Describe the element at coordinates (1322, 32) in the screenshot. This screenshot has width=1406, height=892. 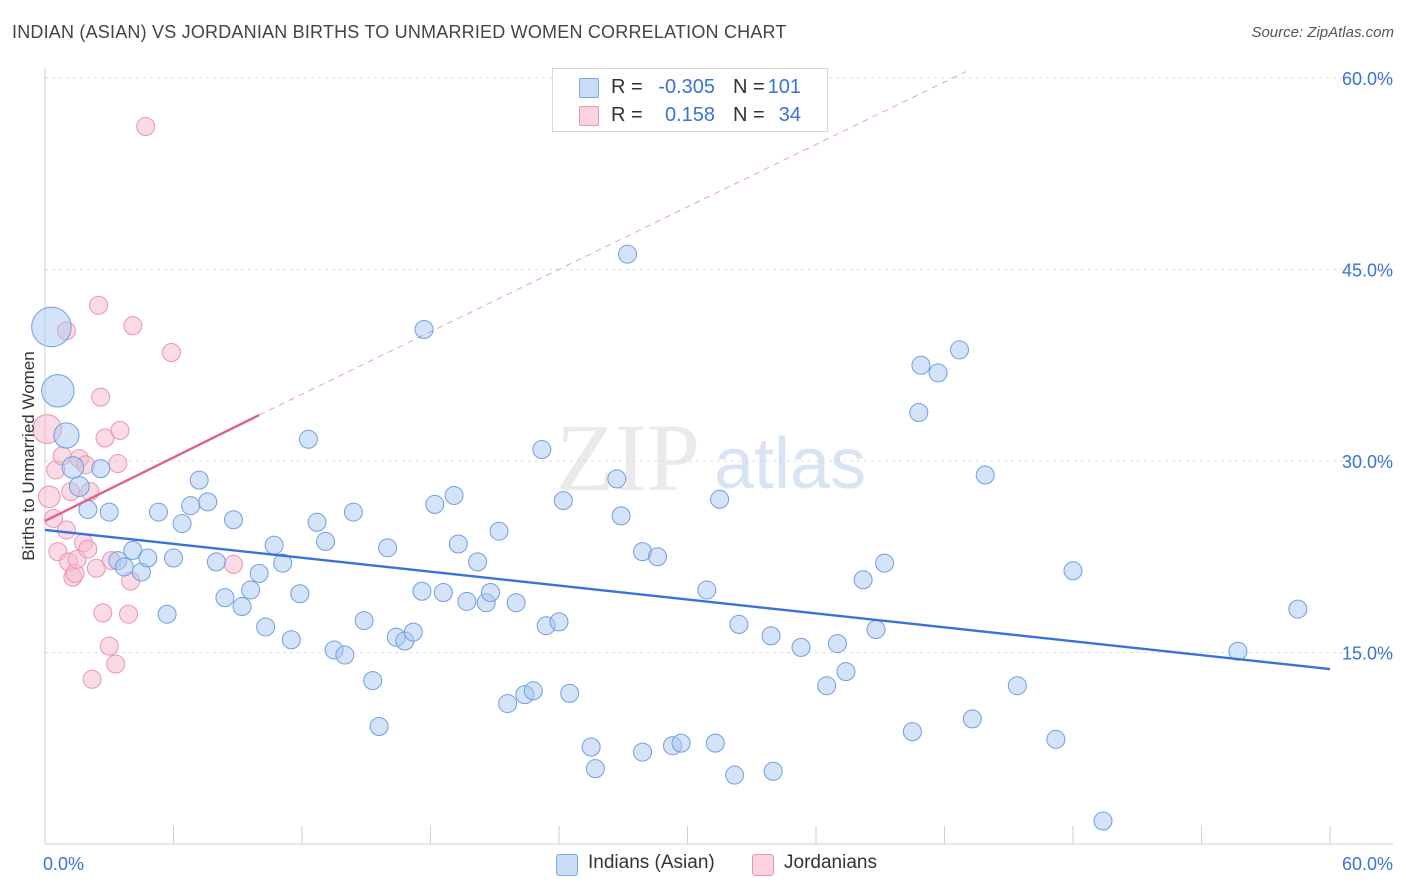
I see `source-label: Source: ZipAtlas.com` at that location.